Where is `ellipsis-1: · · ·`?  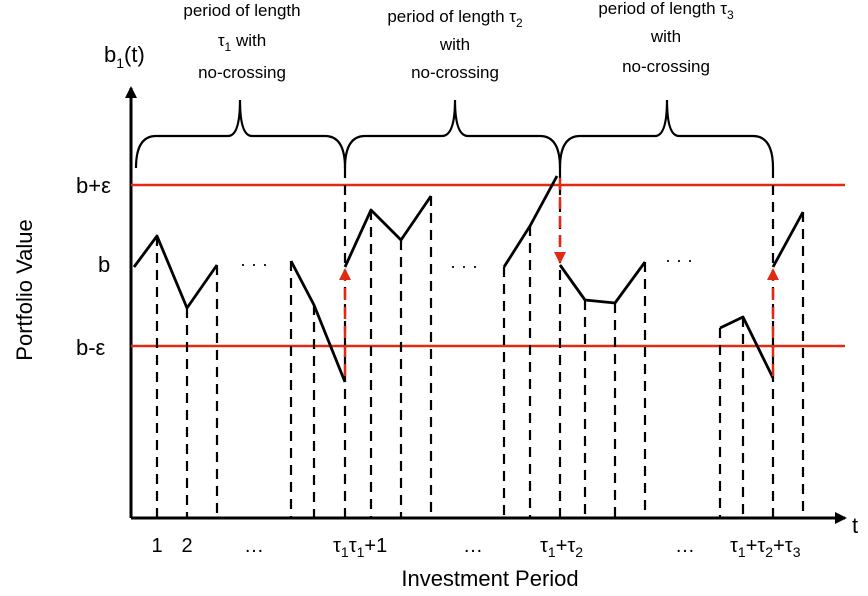 ellipsis-1: · · · is located at coordinates (254, 264).